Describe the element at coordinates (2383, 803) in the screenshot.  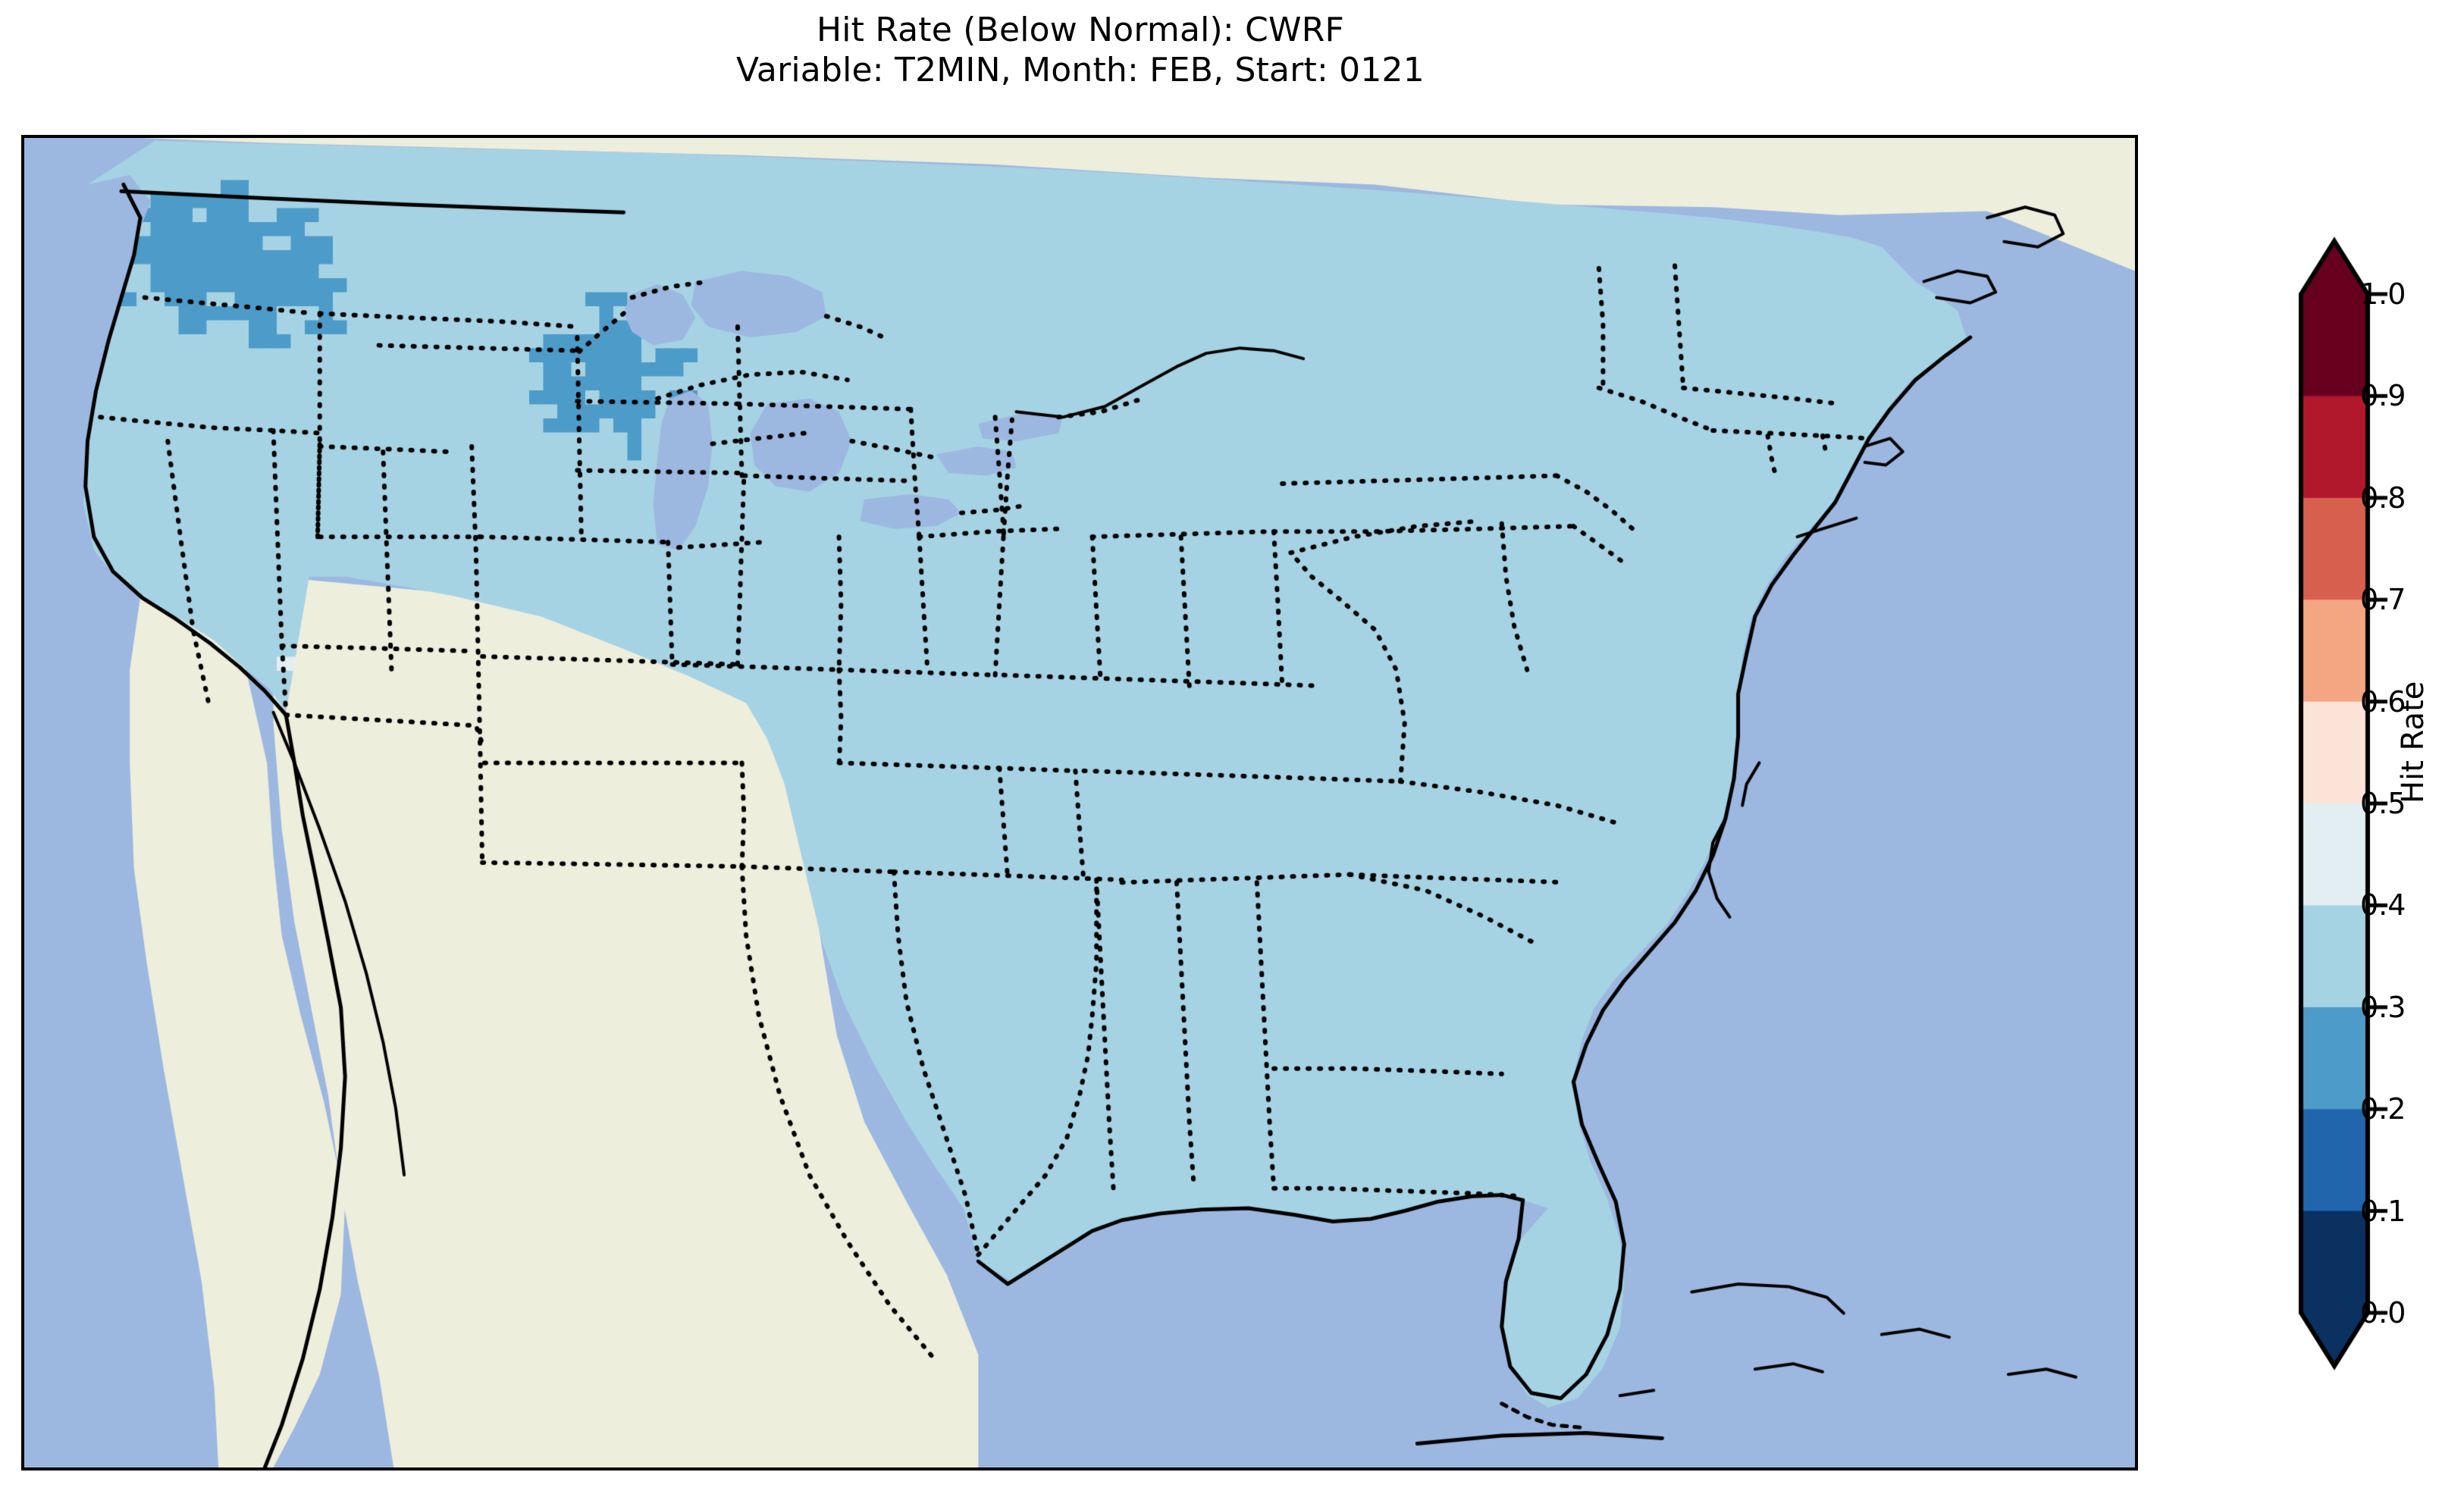
I see `colorbar-tick-0-5: 0.5` at that location.